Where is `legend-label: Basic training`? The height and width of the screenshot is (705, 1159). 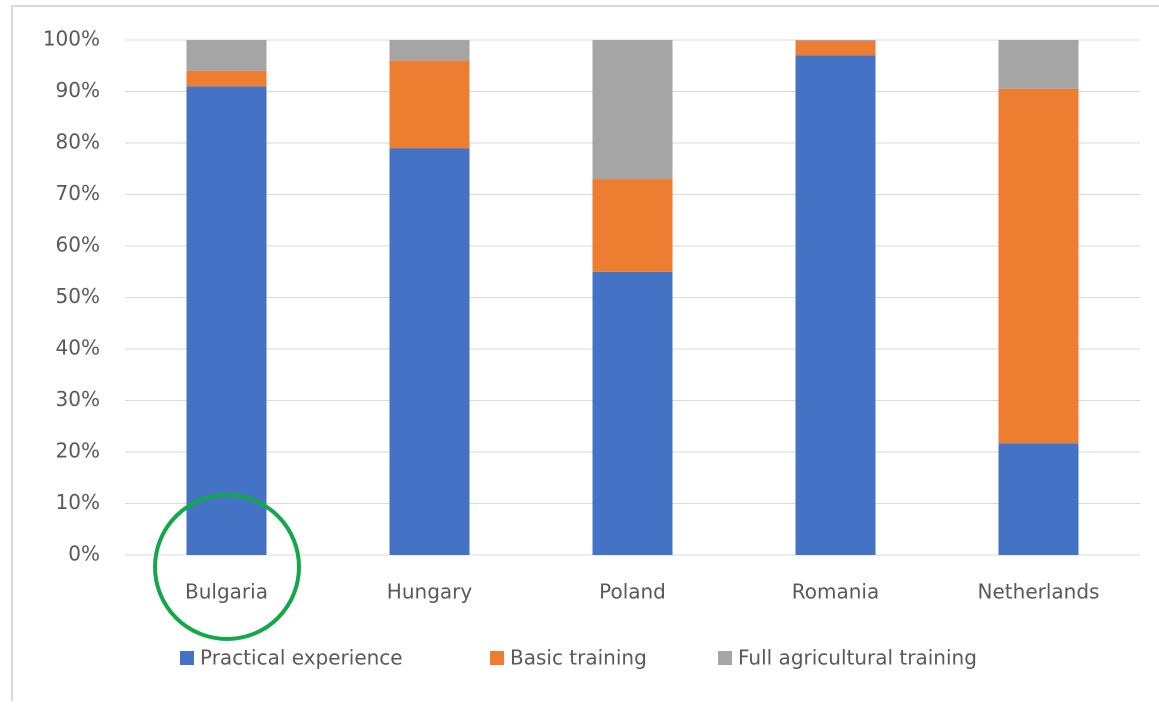
legend-label: Basic training is located at coordinates (578, 658).